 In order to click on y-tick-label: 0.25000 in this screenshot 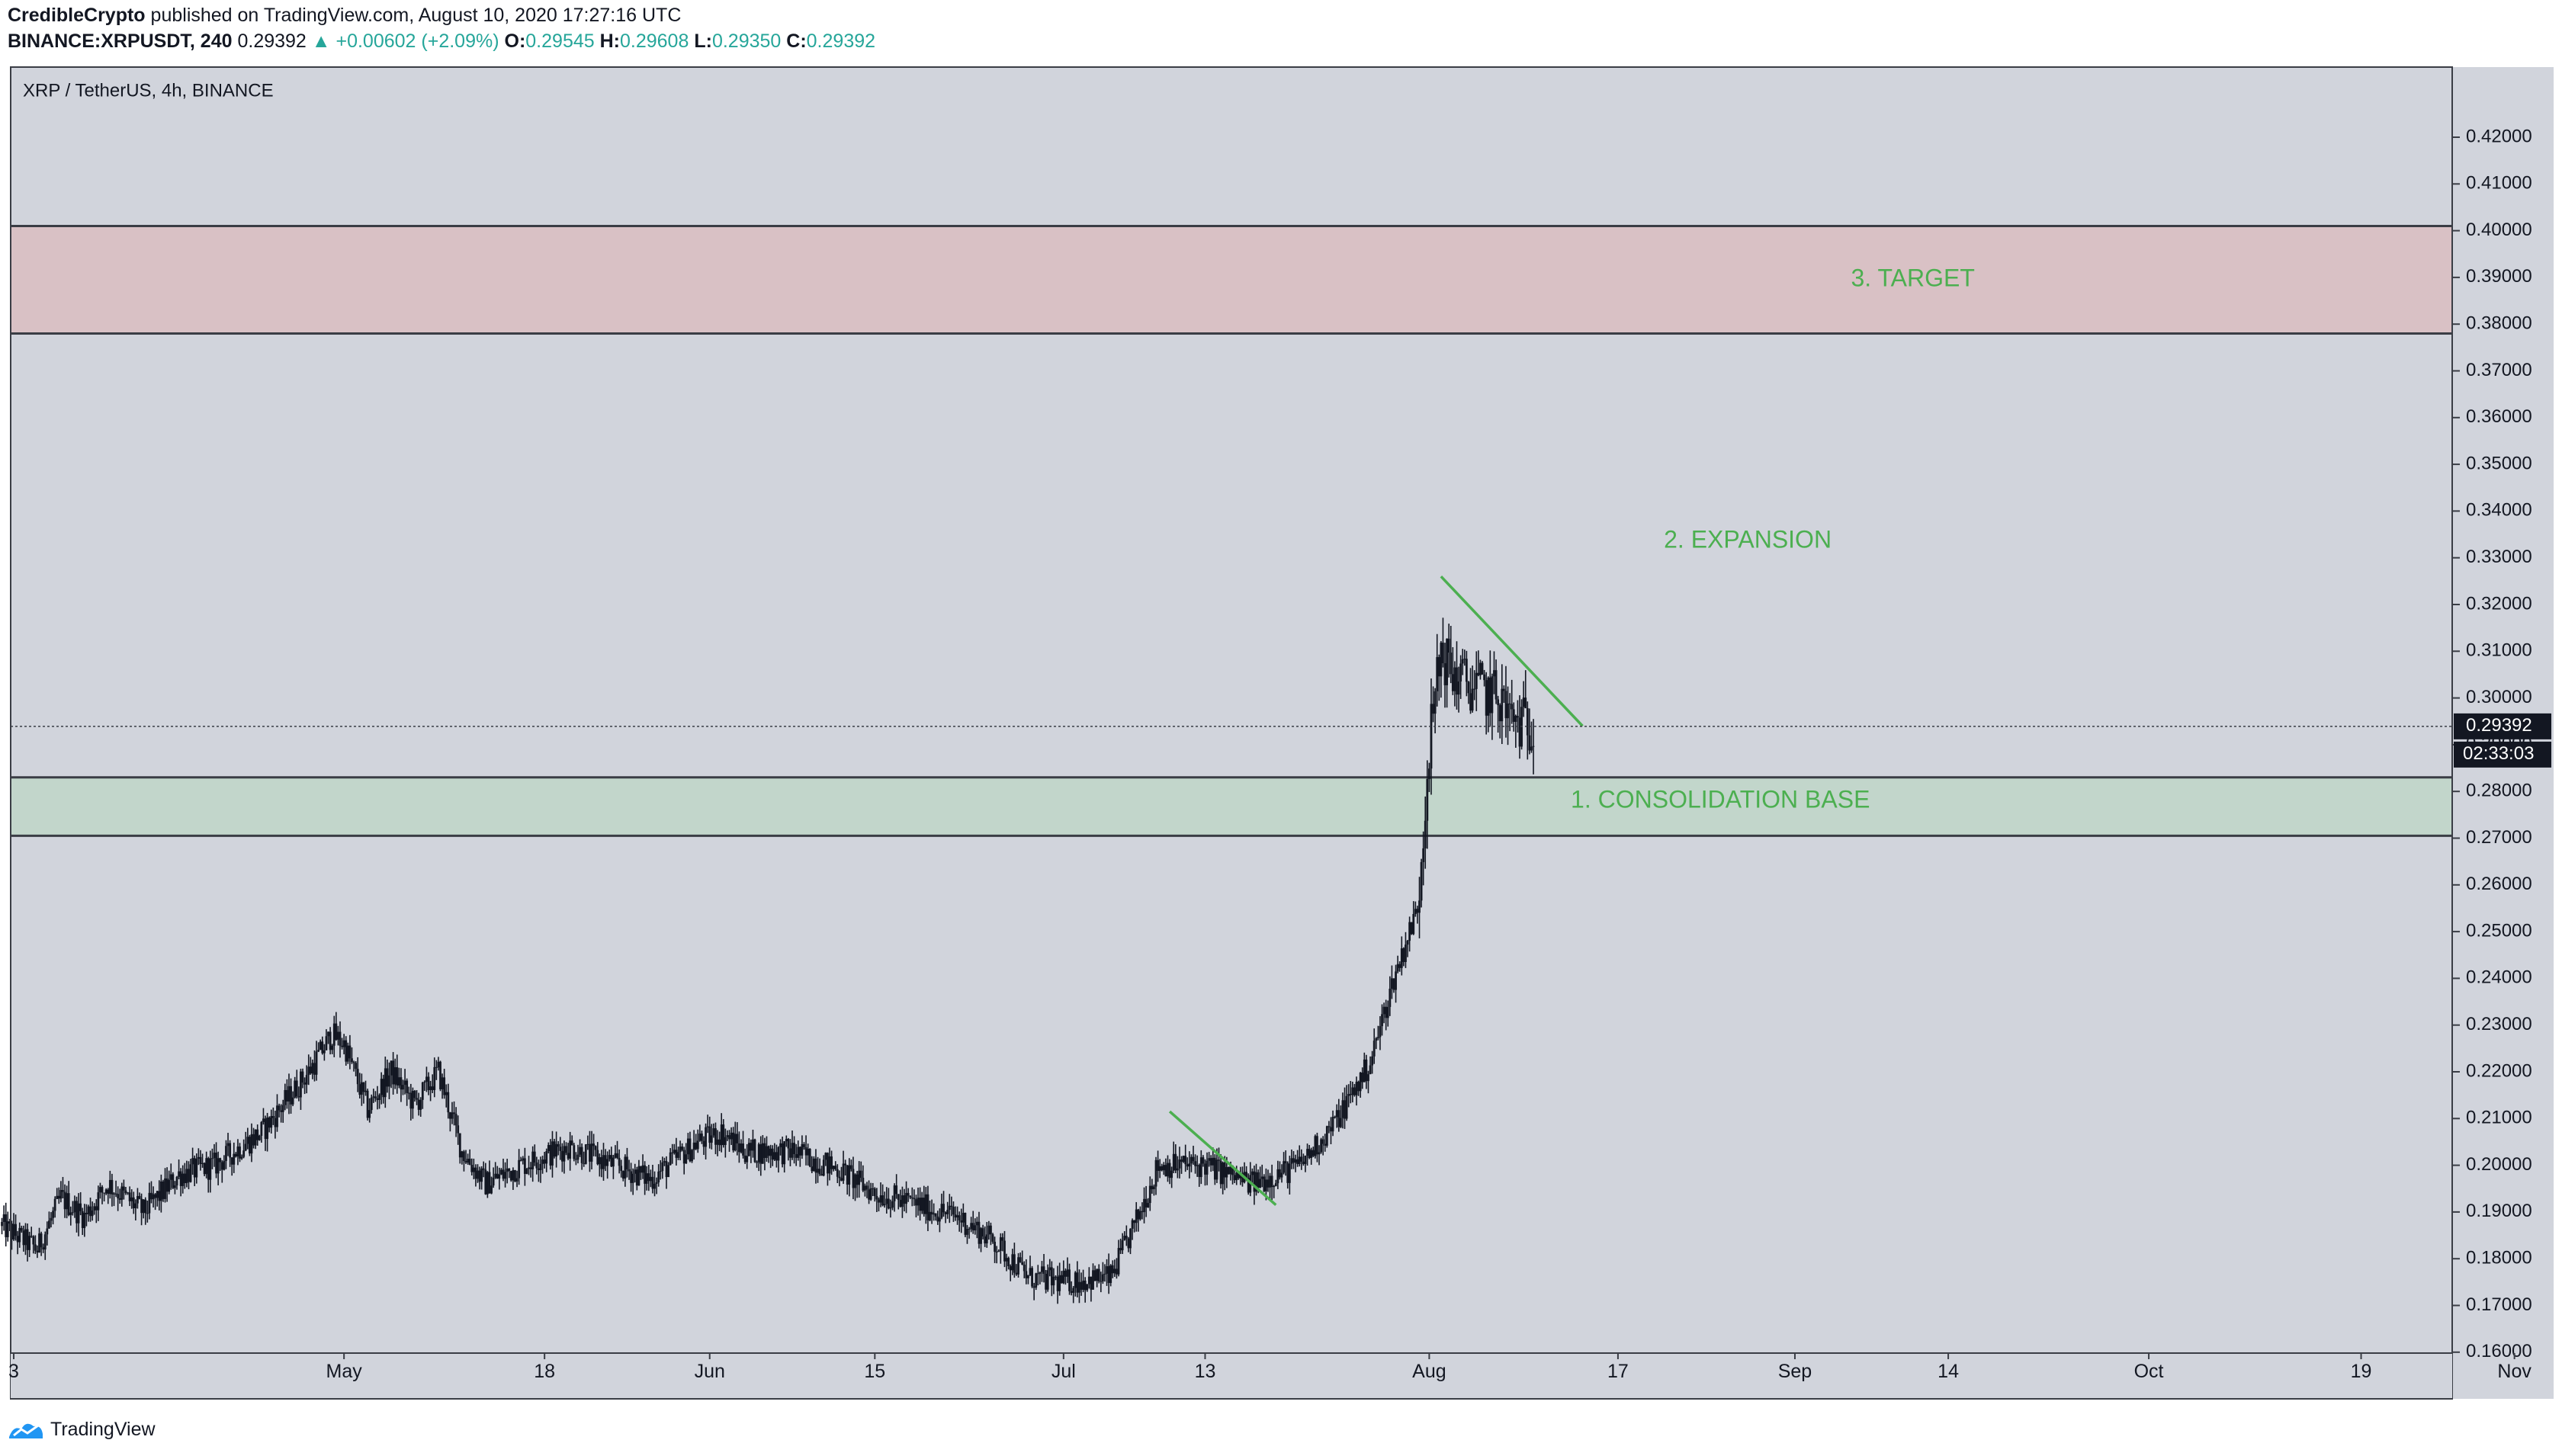, I will do `click(2499, 930)`.